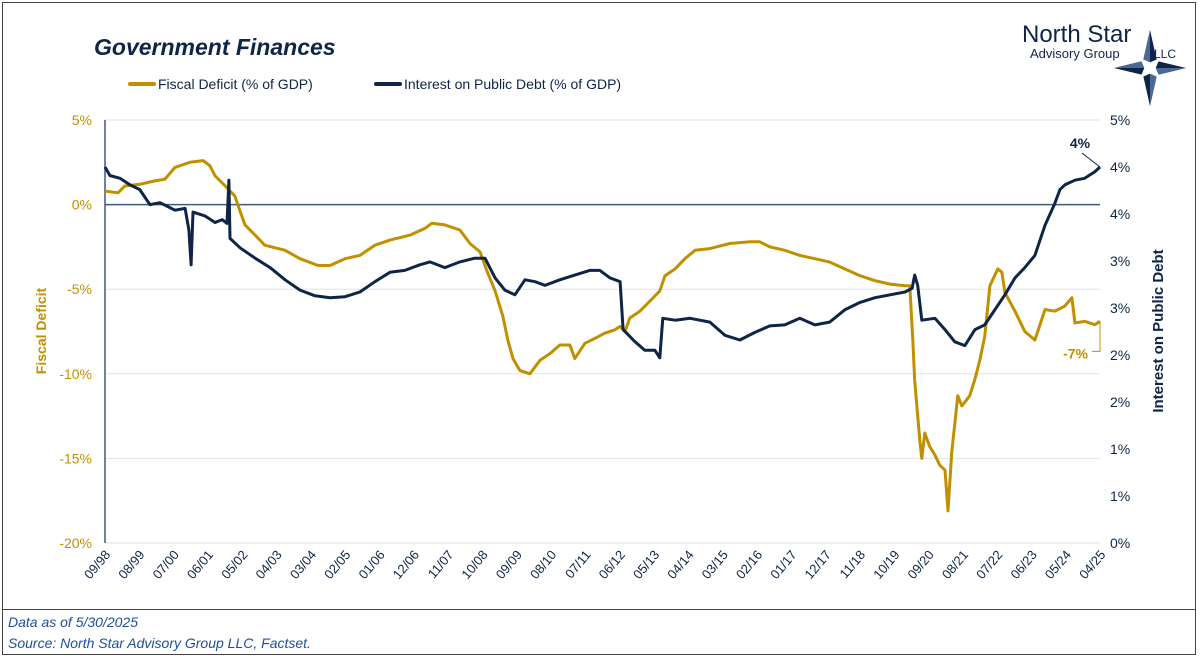  Describe the element at coordinates (131, 564) in the screenshot. I see `x-tick-label: 08/99` at that location.